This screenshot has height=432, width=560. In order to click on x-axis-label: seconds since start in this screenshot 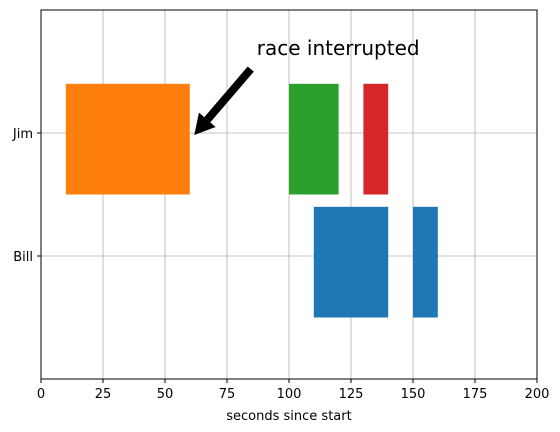, I will do `click(288, 416)`.